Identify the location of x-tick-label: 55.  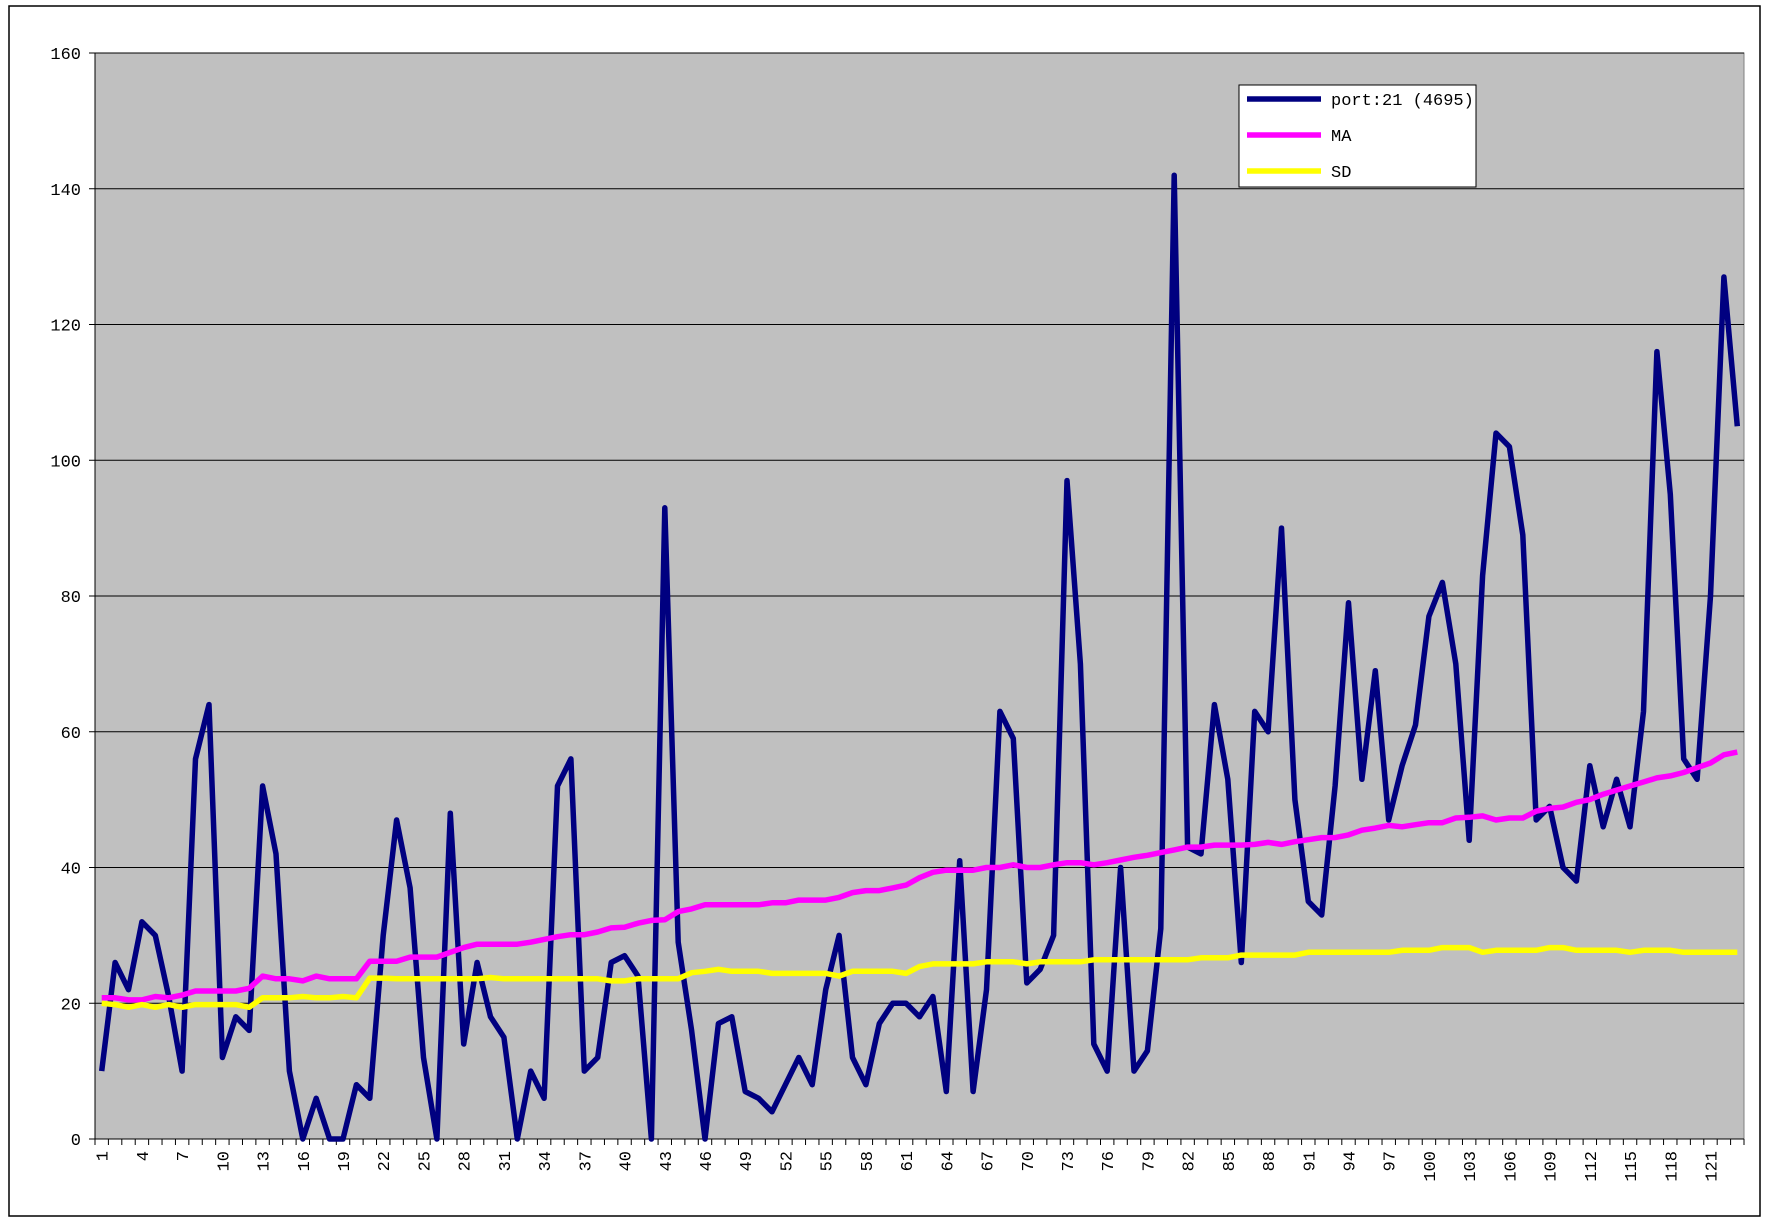
(828, 1161).